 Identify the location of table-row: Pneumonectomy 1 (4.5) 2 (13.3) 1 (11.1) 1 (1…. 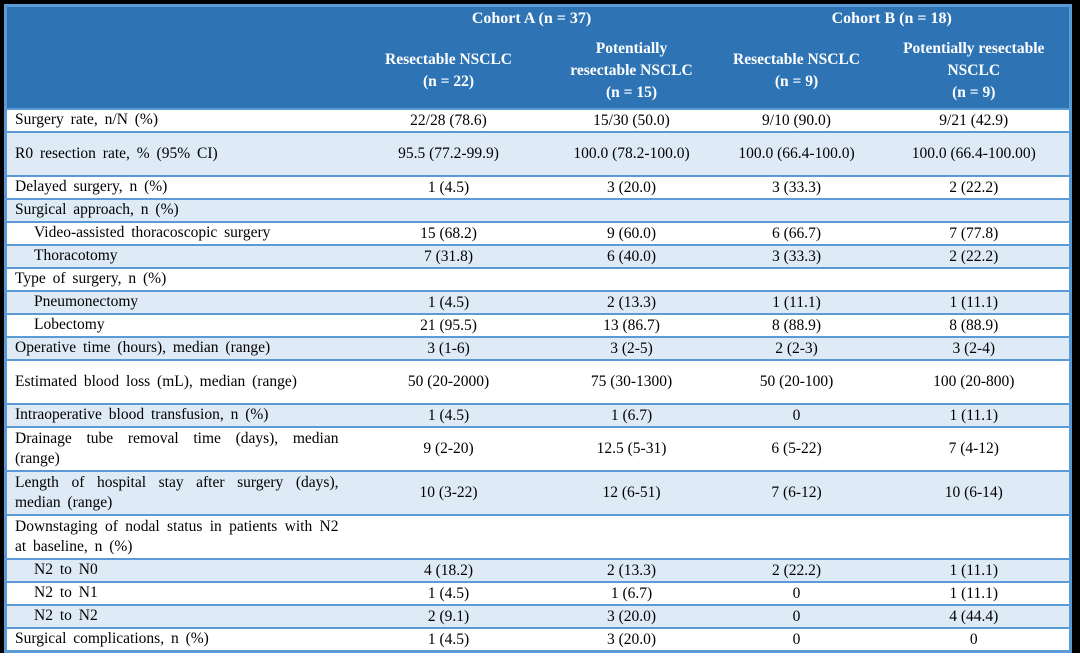
(538, 302).